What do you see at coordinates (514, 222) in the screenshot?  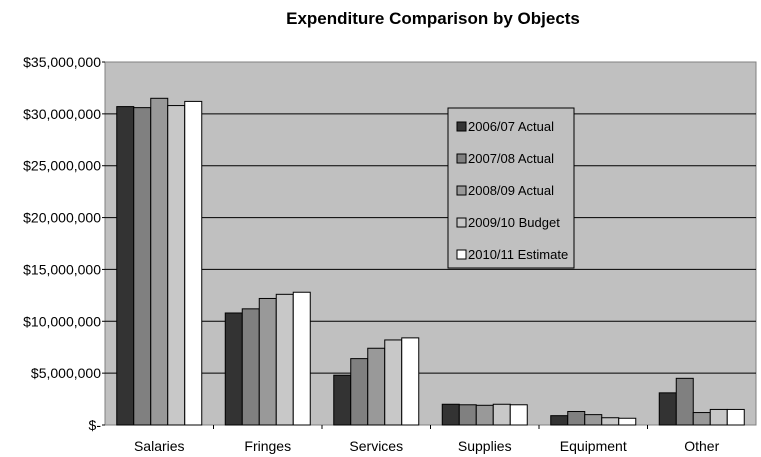 I see `legend-label: 2009/10 Budget` at bounding box center [514, 222].